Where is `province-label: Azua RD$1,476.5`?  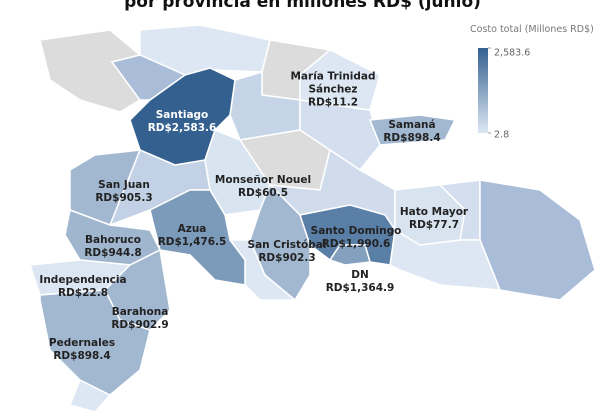
province-label: Azua RD$1,476.5 is located at coordinates (192, 236).